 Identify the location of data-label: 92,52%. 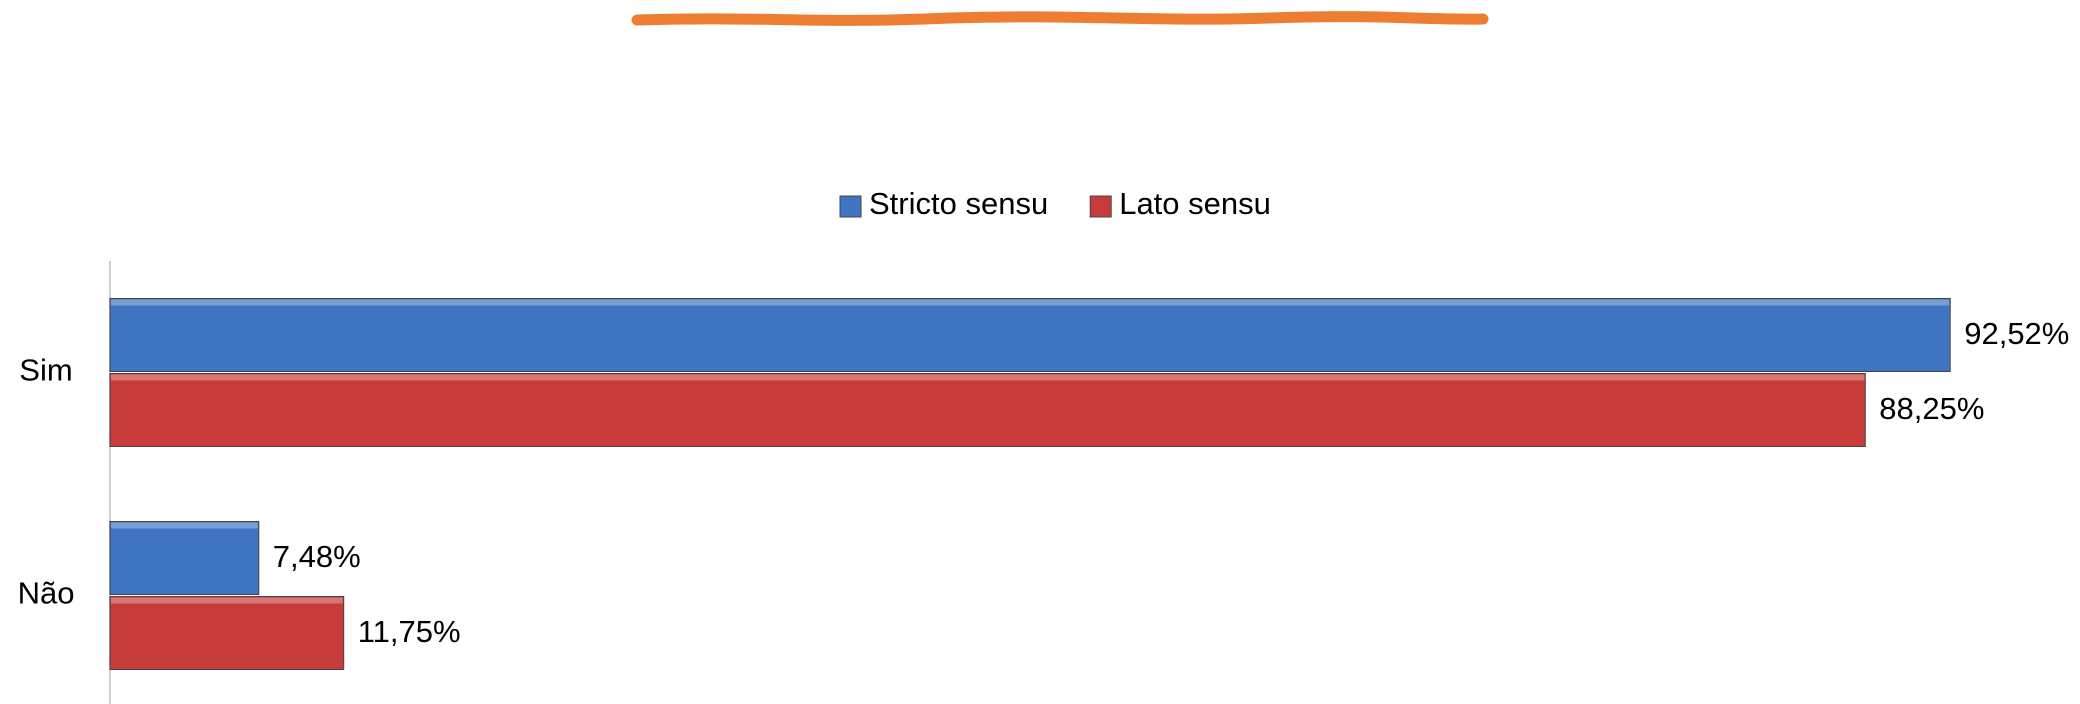
(2016, 333).